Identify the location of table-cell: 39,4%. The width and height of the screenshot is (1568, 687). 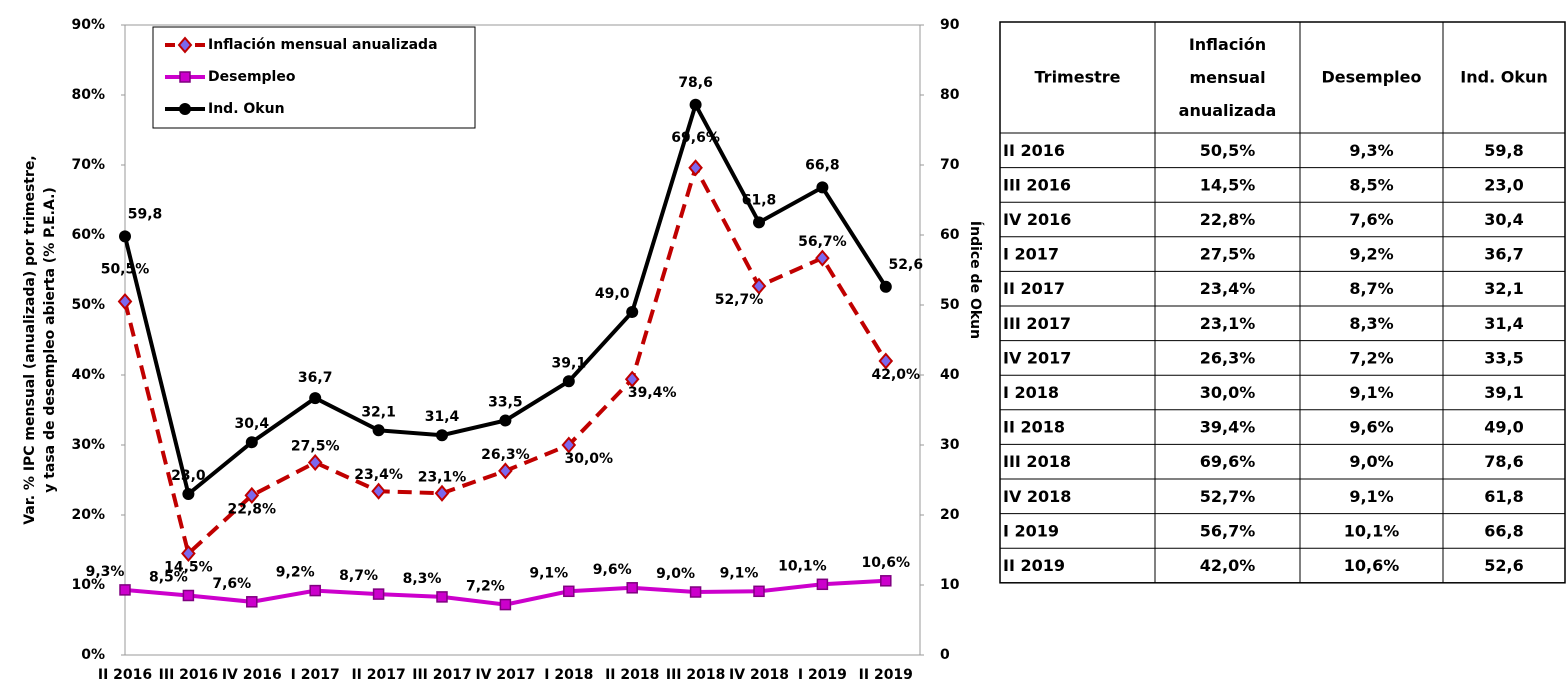
(1228, 427).